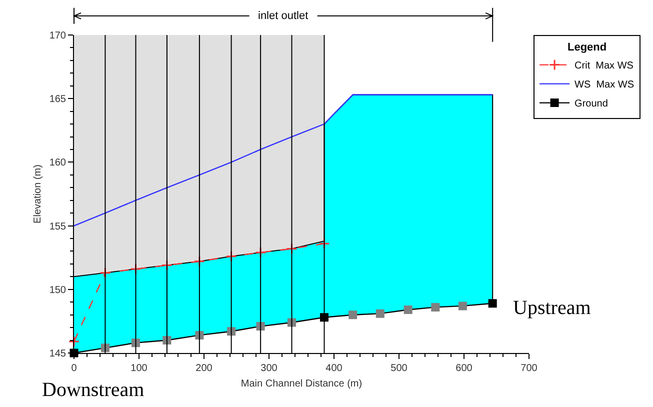 This screenshot has width=653, height=407. Describe the element at coordinates (591, 104) in the screenshot. I see `legend-label: Ground` at that location.